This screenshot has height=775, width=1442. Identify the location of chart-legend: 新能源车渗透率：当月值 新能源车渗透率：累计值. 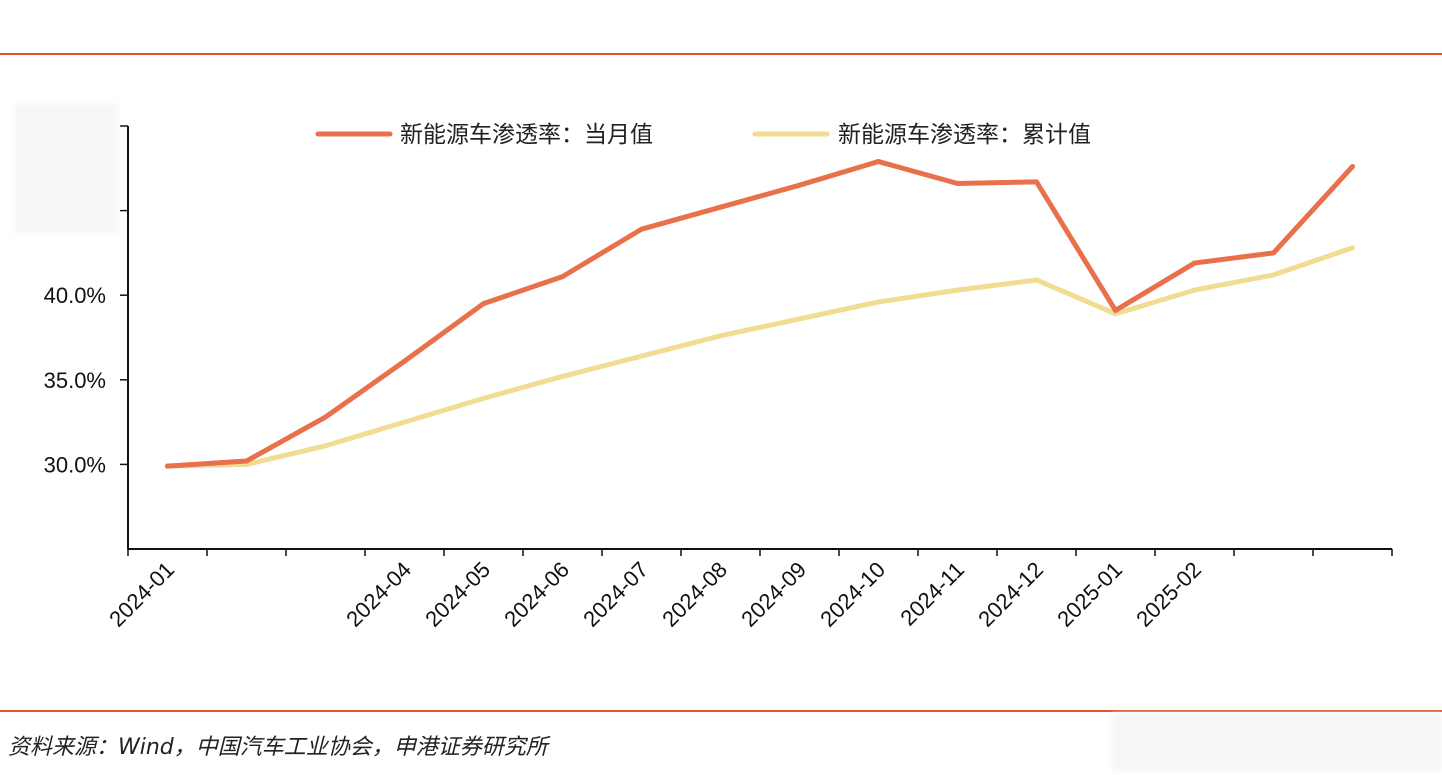
(703, 135).